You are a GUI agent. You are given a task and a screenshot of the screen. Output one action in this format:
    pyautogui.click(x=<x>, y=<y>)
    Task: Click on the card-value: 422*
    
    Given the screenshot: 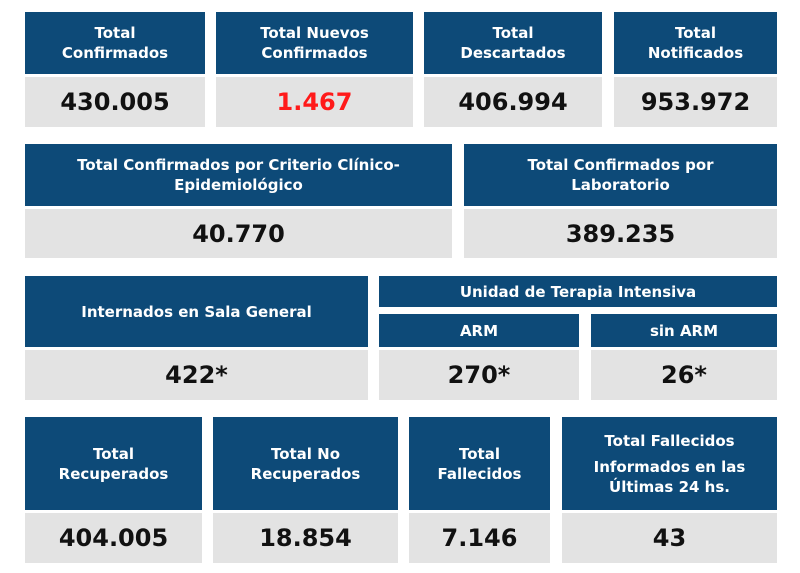 What is the action you would take?
    pyautogui.click(x=196, y=375)
    